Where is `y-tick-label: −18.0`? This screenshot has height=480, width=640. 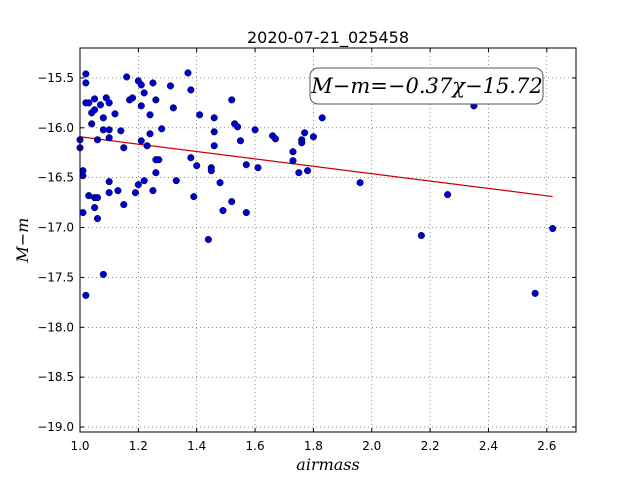 y-tick-label: −18.0 is located at coordinates (55, 327).